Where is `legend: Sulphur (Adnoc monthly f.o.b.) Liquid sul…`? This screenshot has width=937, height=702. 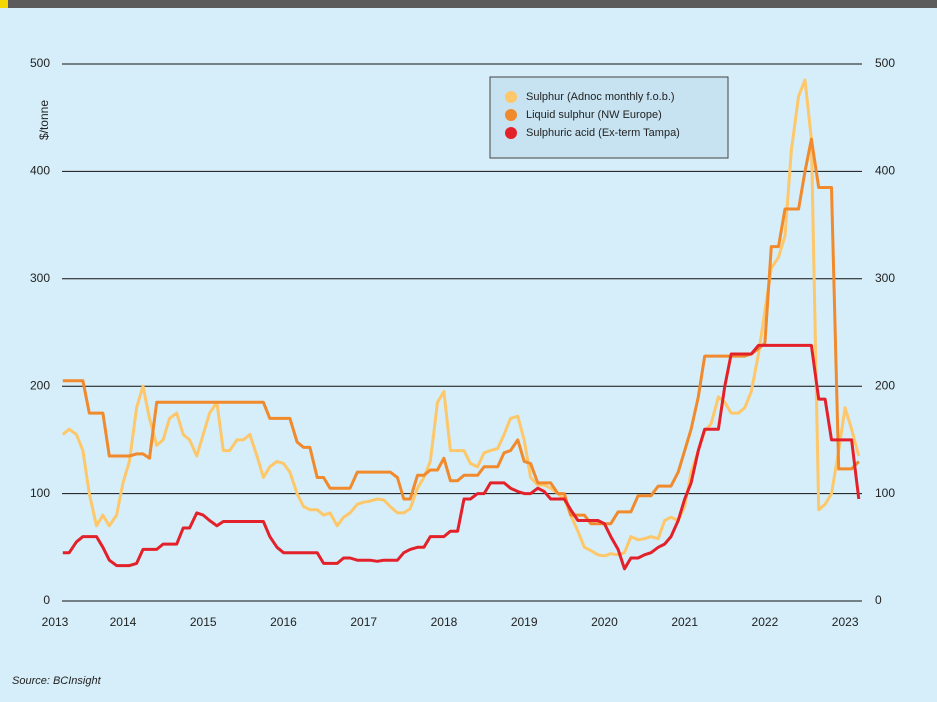 legend: Sulphur (Adnoc monthly f.o.b.) Liquid sul… is located at coordinates (609, 117).